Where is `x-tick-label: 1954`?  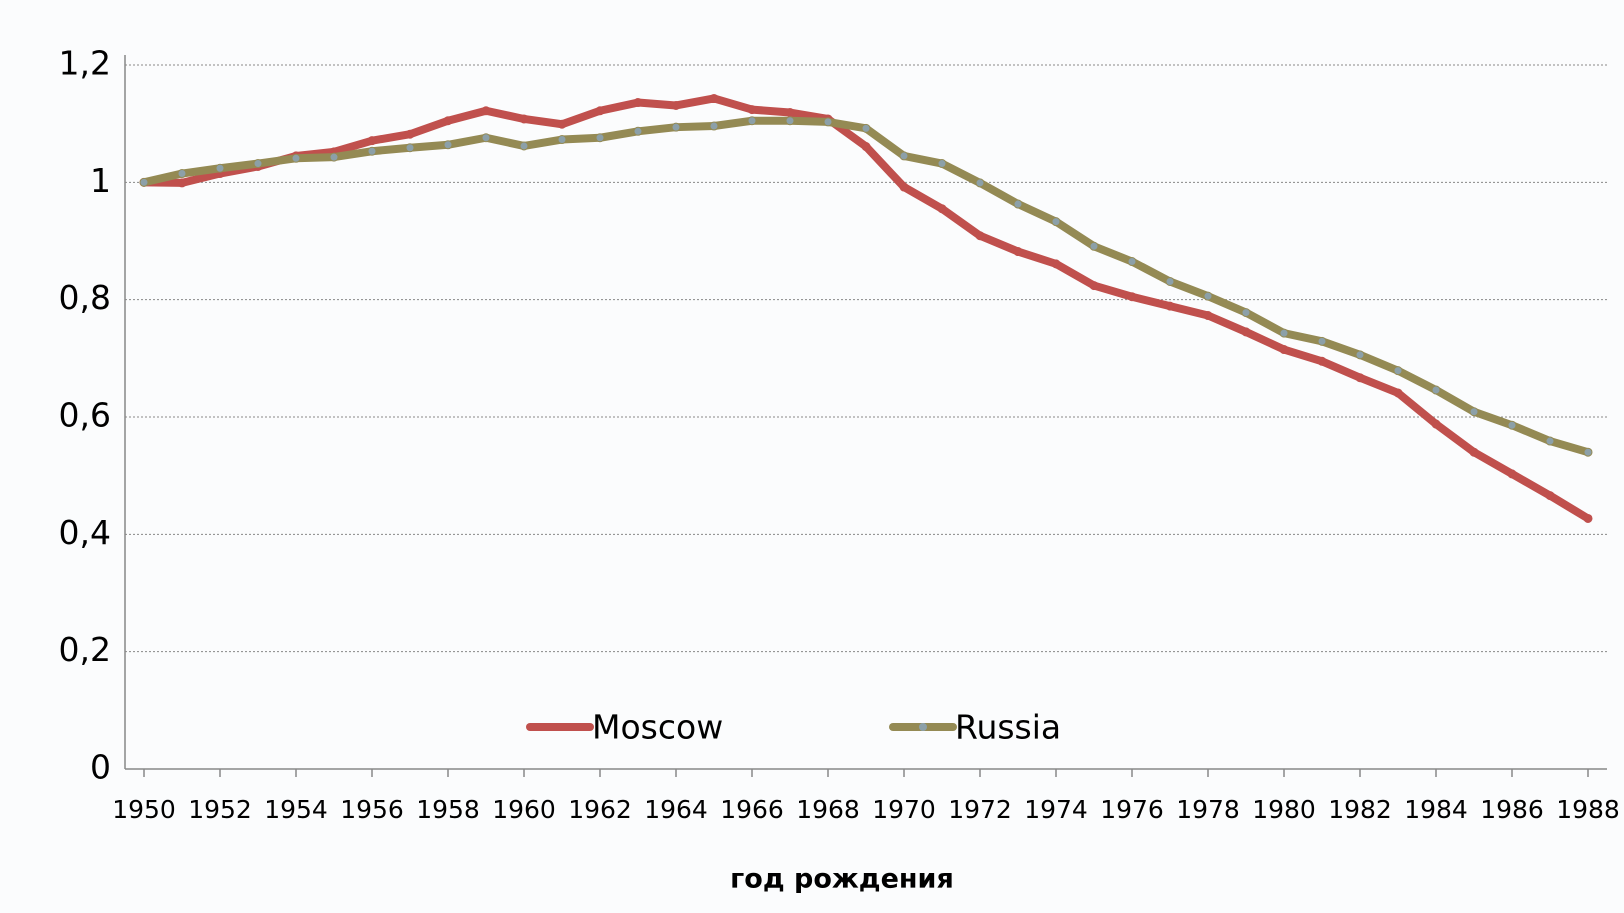 x-tick-label: 1954 is located at coordinates (296, 809).